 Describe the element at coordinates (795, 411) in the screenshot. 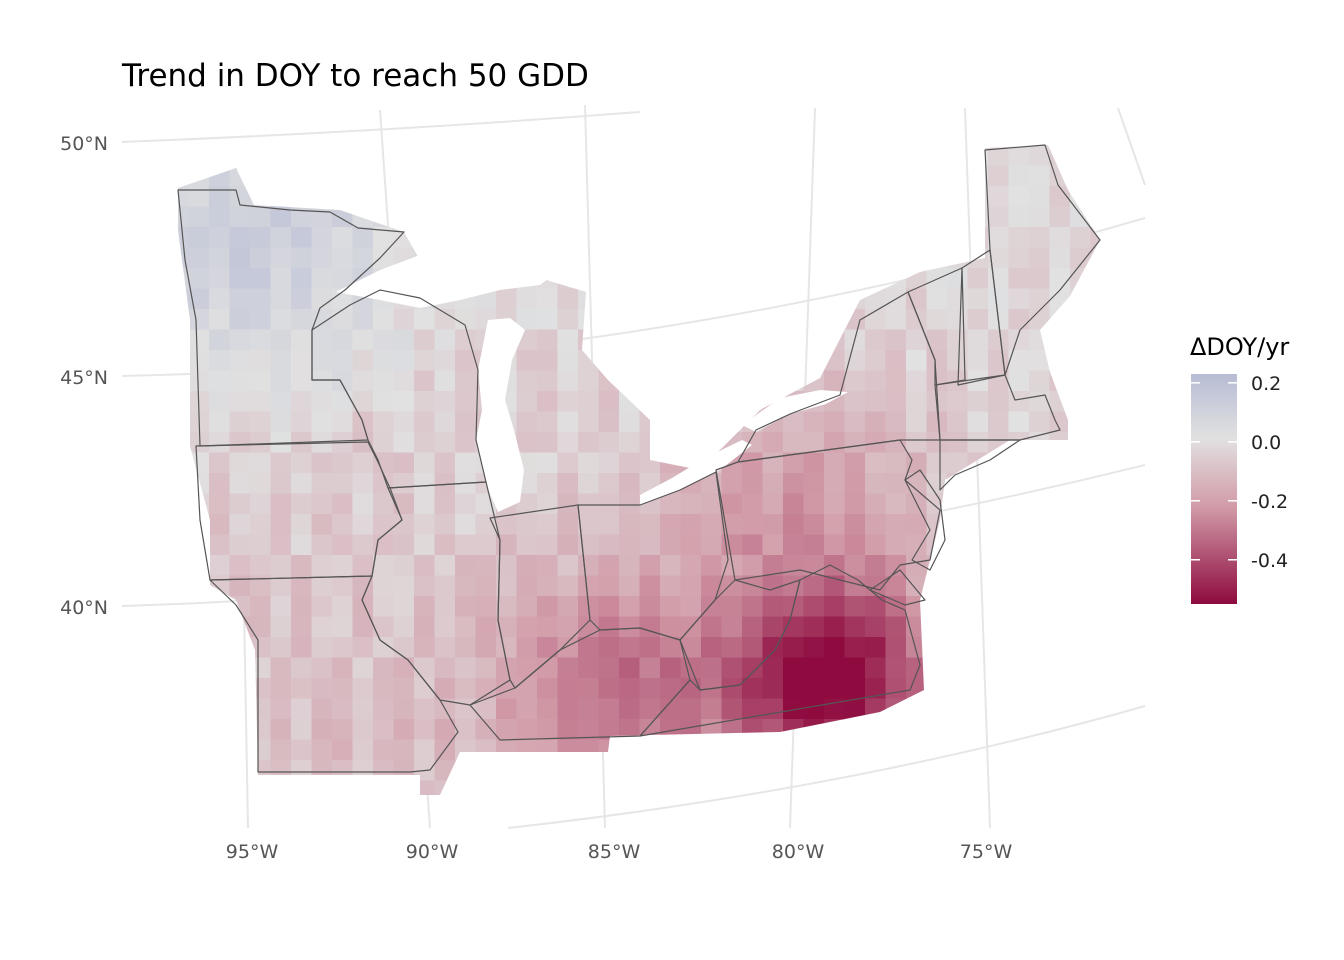

I see `lake-ontario` at that location.